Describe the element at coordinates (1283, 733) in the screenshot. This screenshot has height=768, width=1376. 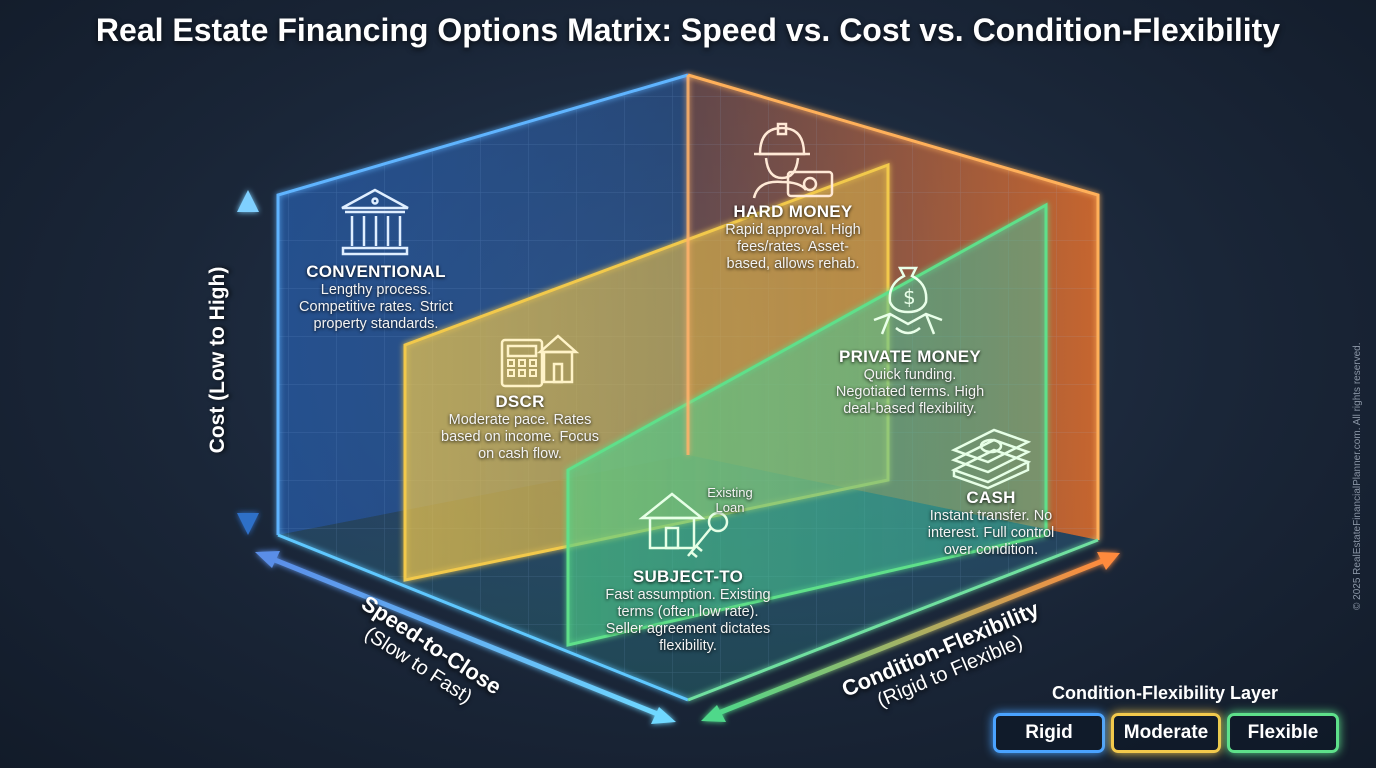
I see `legend-flexible: Flexible` at that location.